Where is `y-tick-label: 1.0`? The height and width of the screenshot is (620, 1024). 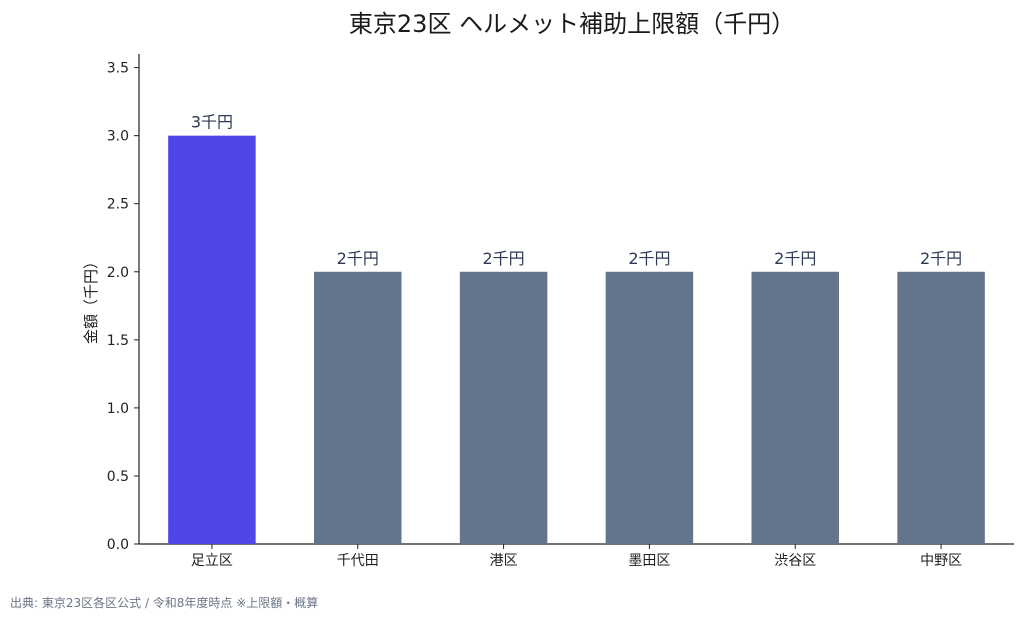
y-tick-label: 1.0 is located at coordinates (118, 409).